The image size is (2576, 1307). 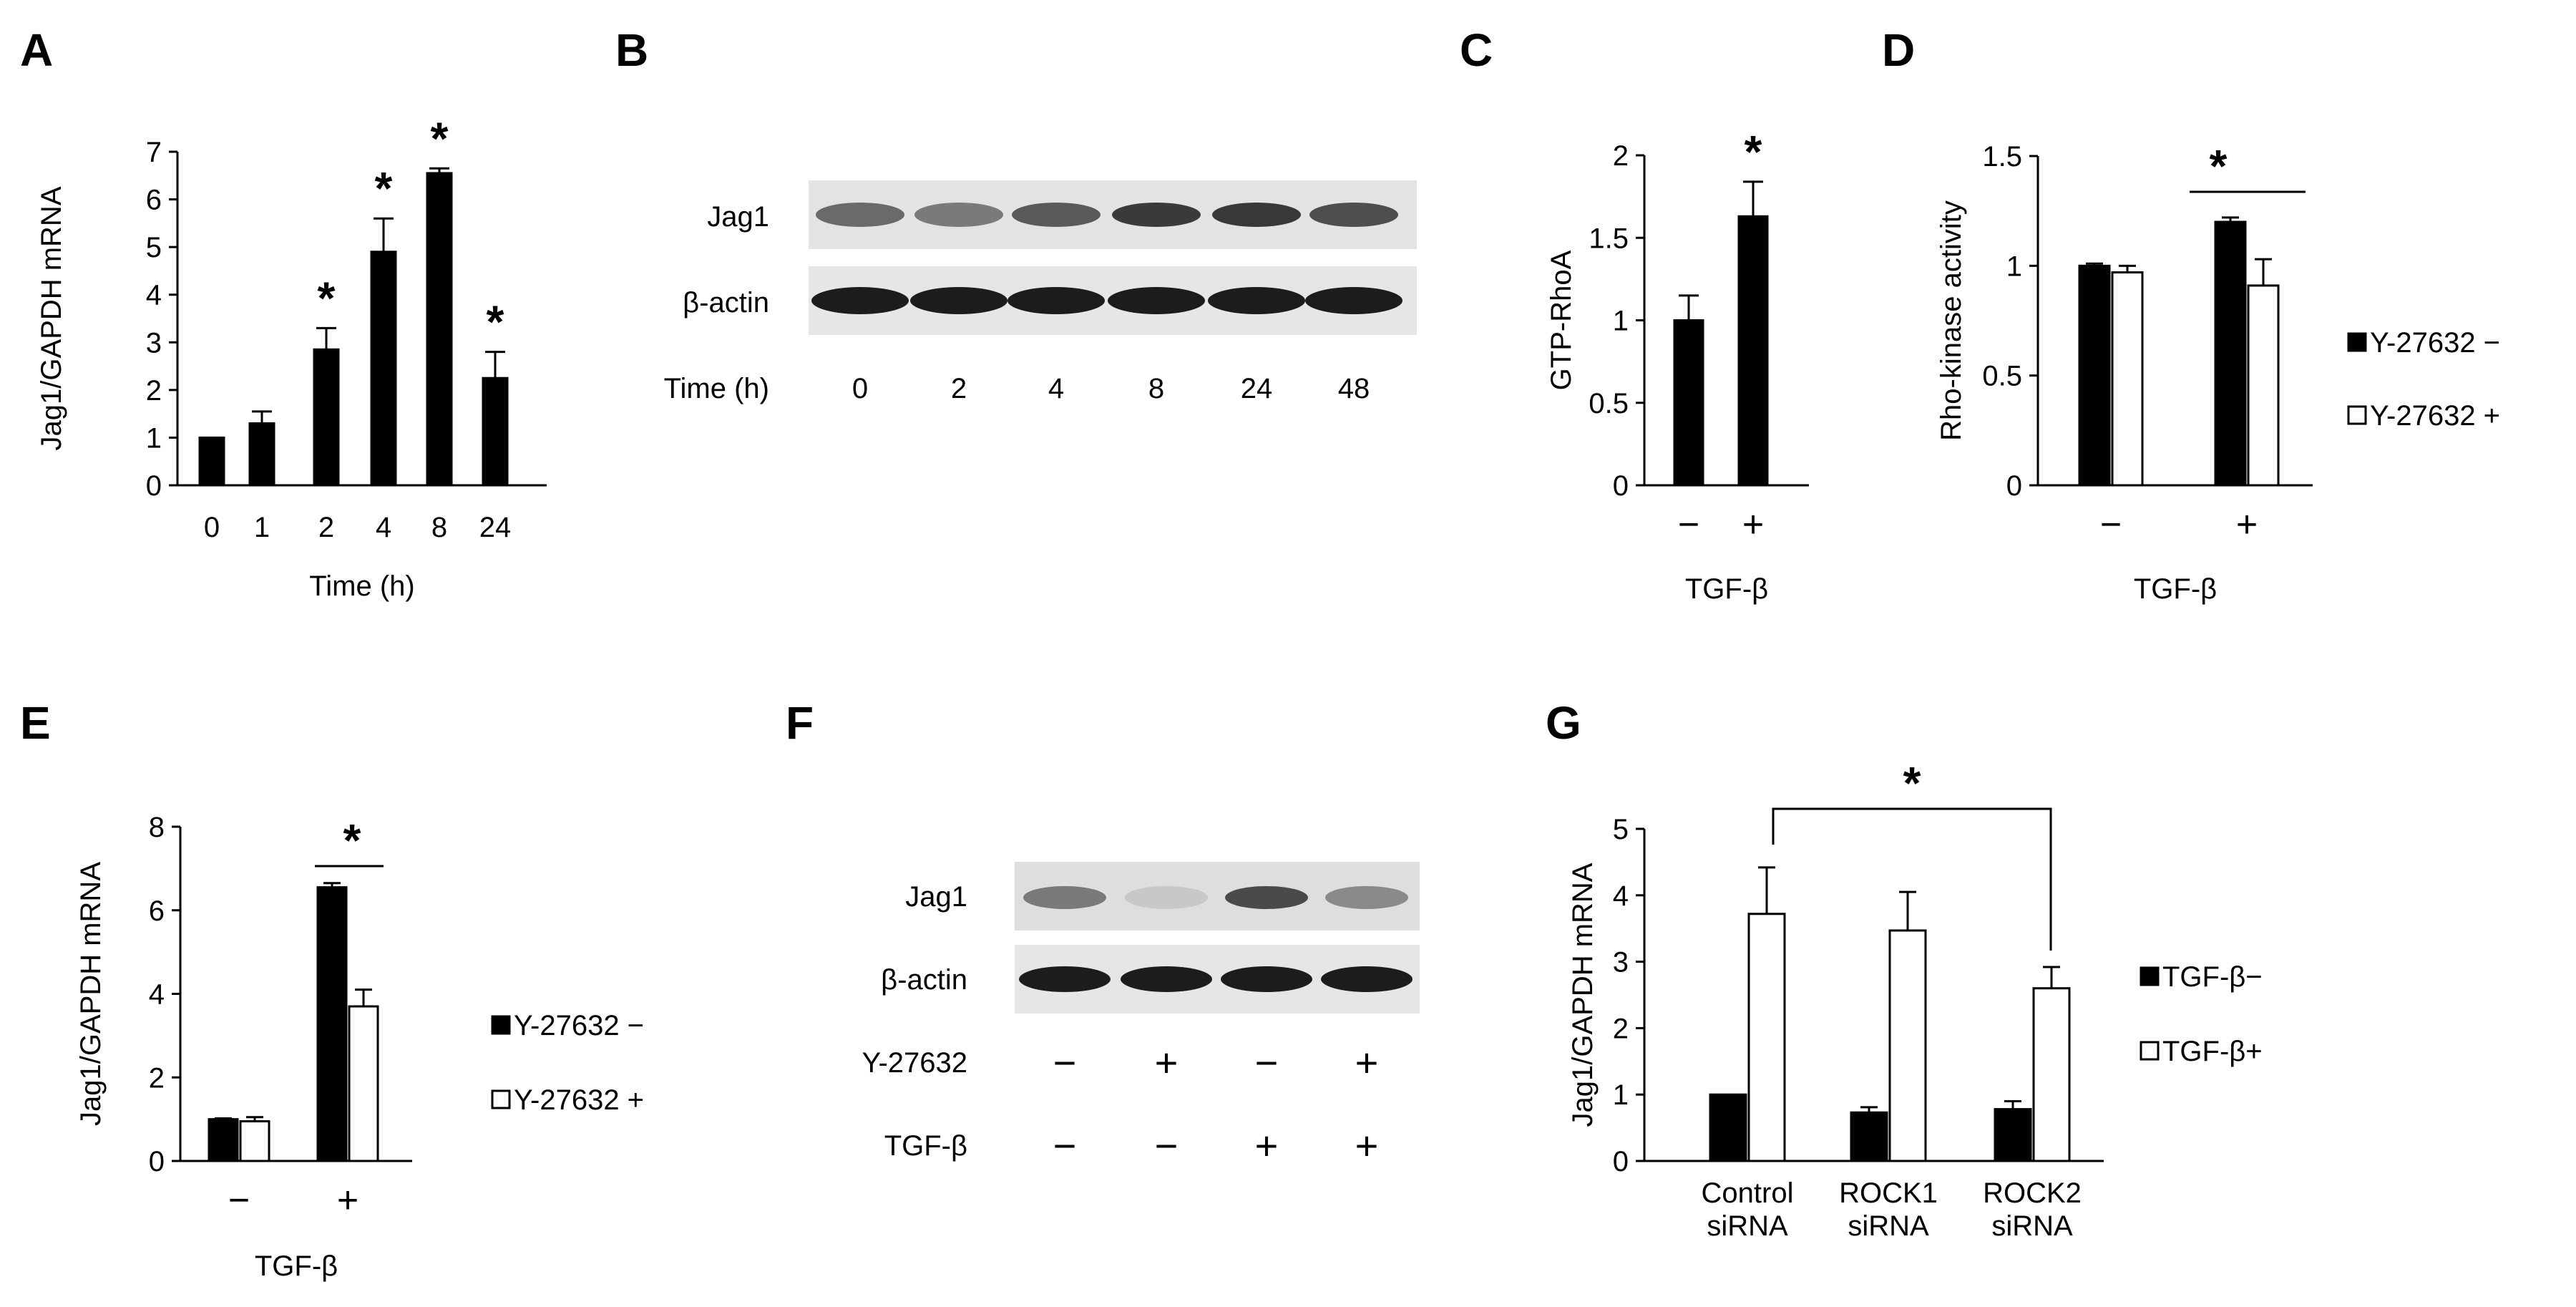 I want to click on blot-row-label: Jag1, so click(x=738, y=217).